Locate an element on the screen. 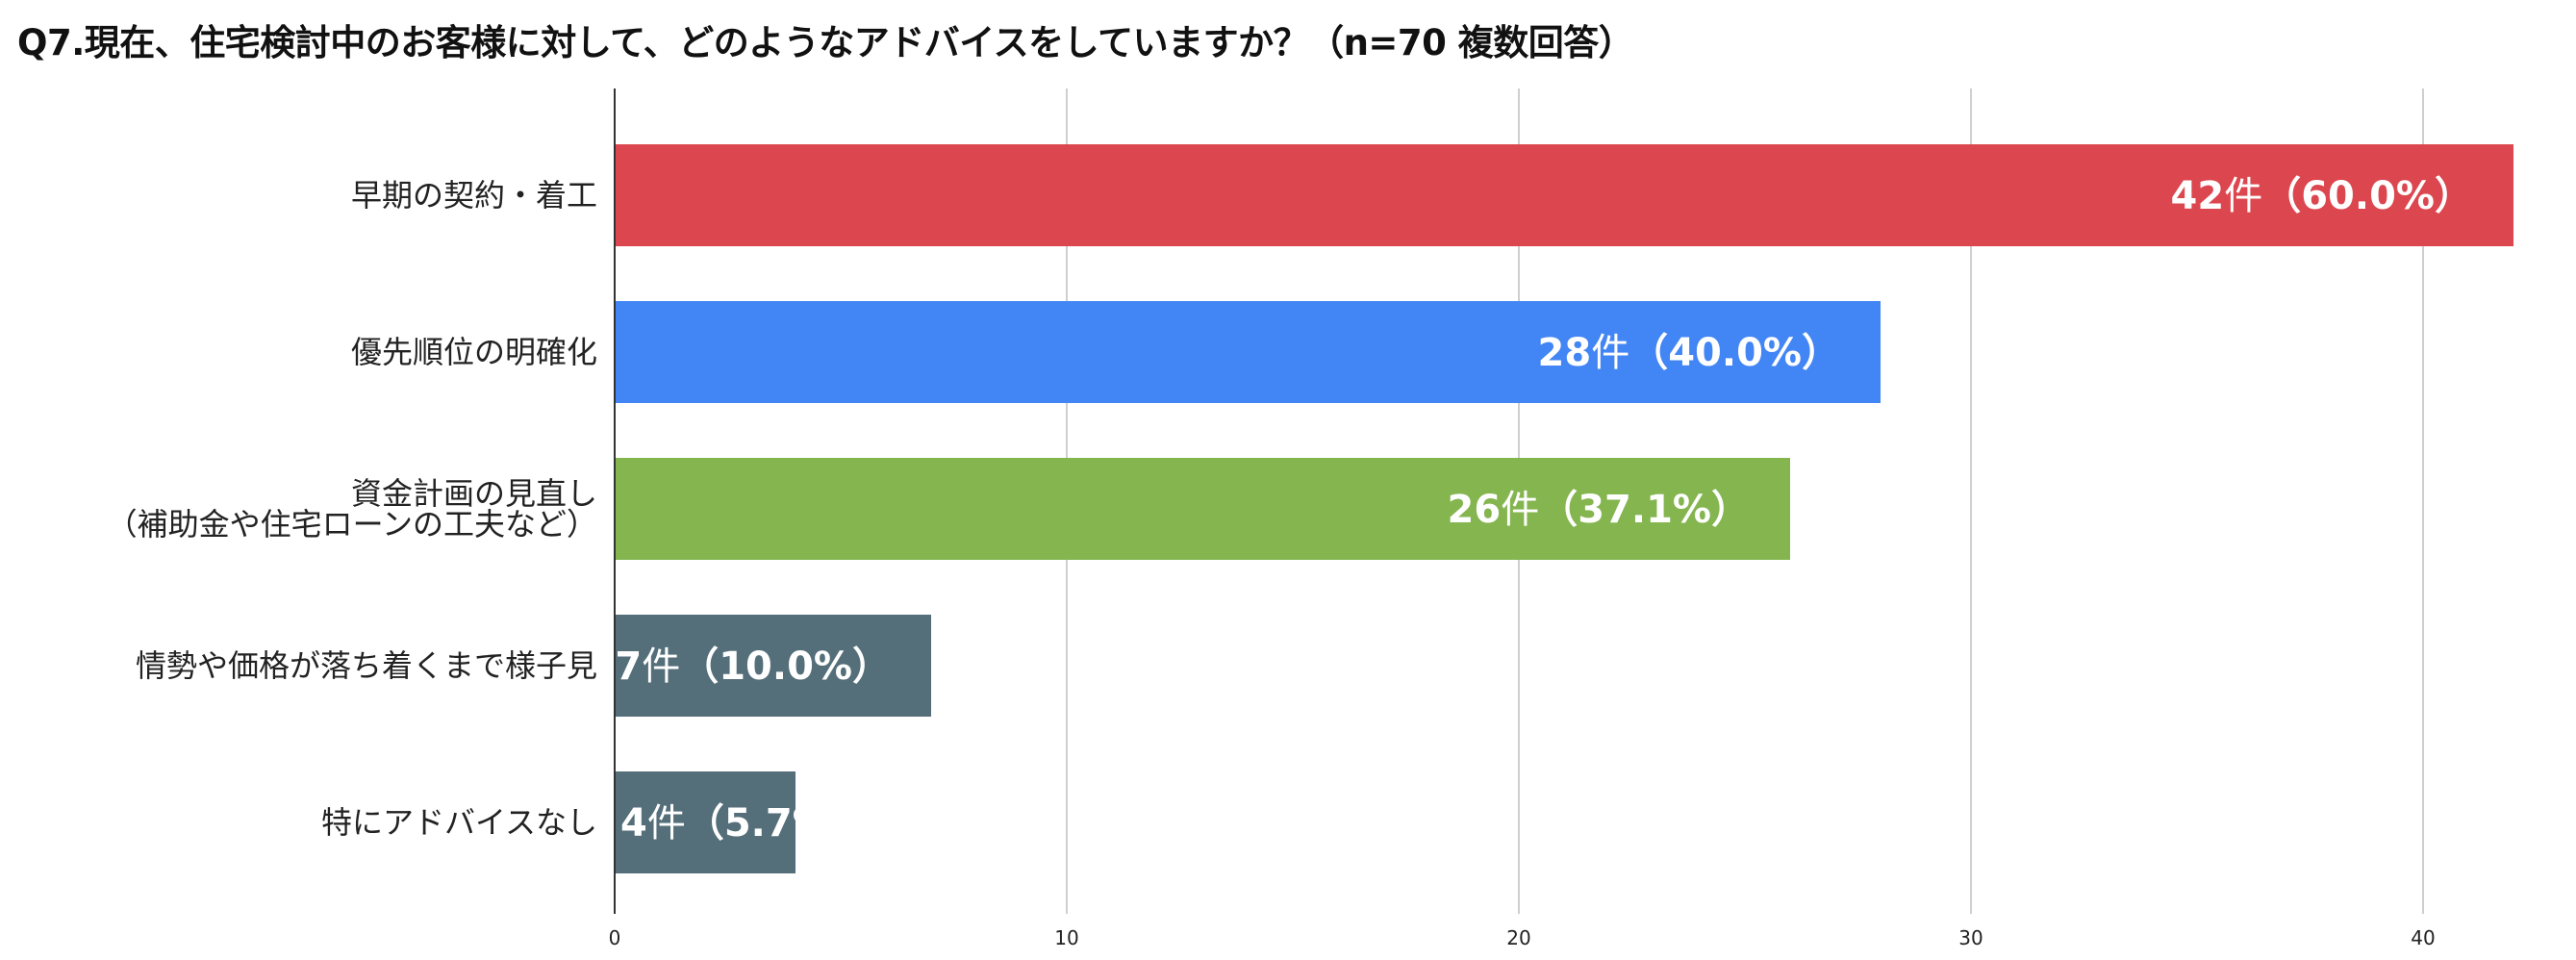  data-label: 4件（5.7%） is located at coordinates (745, 823).